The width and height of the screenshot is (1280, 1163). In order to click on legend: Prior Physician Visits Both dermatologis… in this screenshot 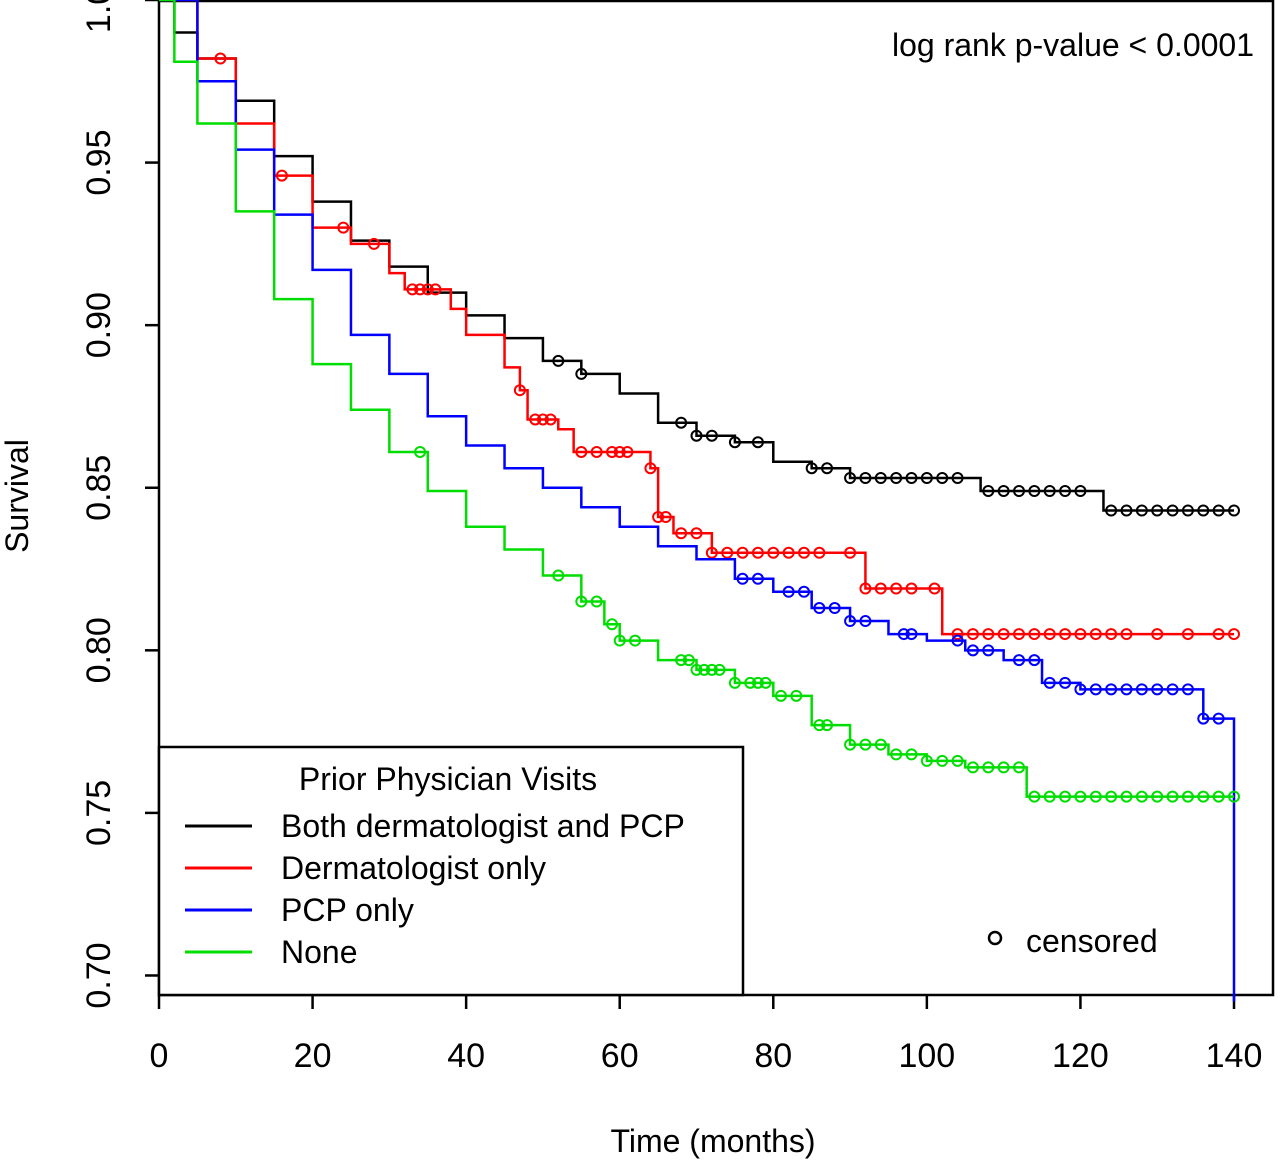, I will do `click(451, 871)`.